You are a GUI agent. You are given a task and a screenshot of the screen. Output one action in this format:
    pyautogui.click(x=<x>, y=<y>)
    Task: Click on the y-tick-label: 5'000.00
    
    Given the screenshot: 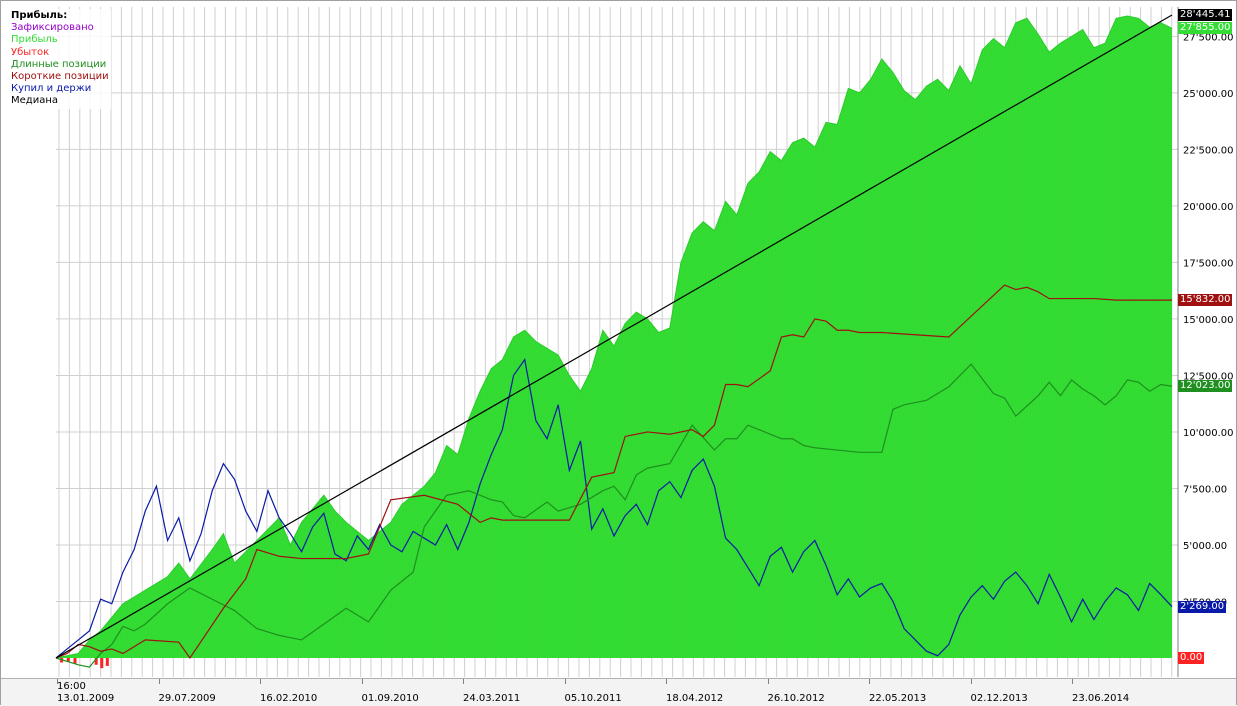 What is the action you would take?
    pyautogui.click(x=1205, y=546)
    